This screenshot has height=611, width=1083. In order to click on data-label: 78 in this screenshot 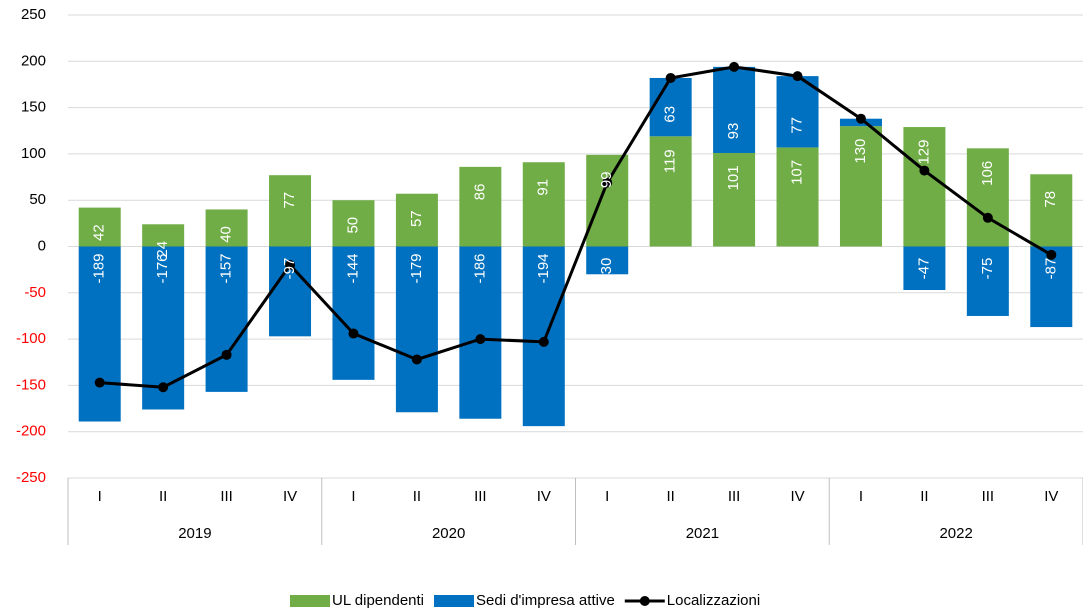, I will do `click(1050, 199)`.